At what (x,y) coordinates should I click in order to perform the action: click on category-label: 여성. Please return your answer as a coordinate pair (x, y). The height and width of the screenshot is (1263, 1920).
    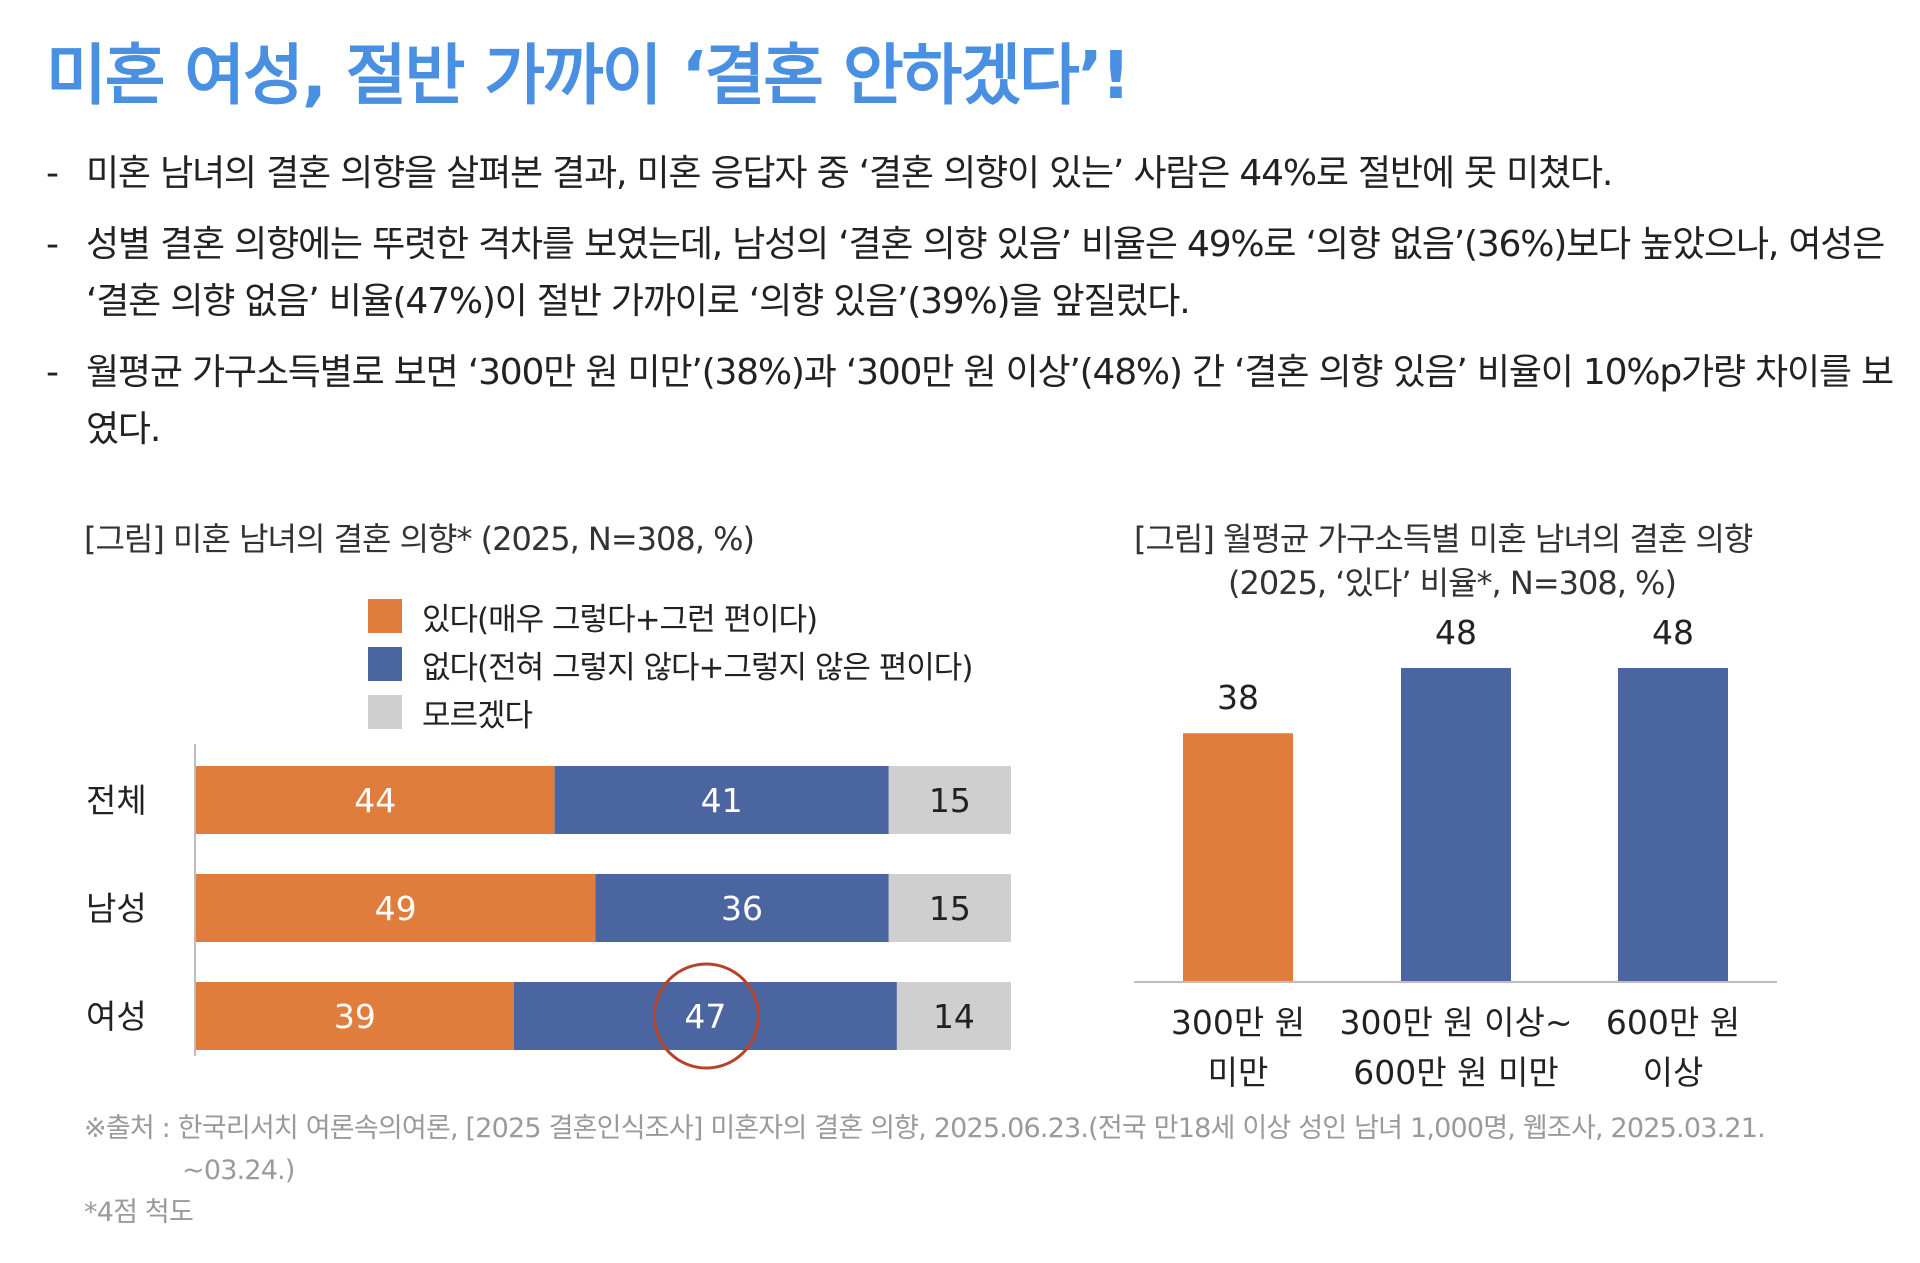
    Looking at the image, I should click on (116, 1016).